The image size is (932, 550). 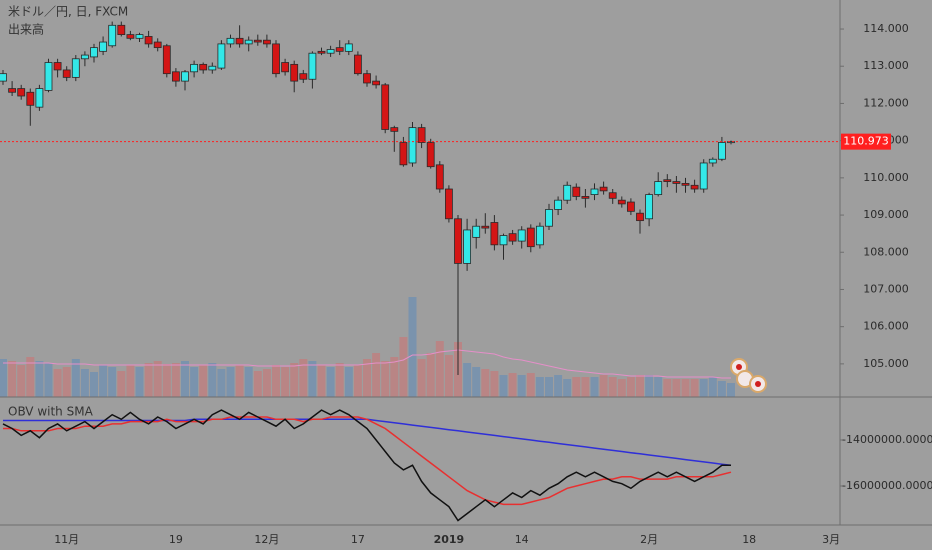 I want to click on x-tick-label: 11月, so click(x=66, y=539).